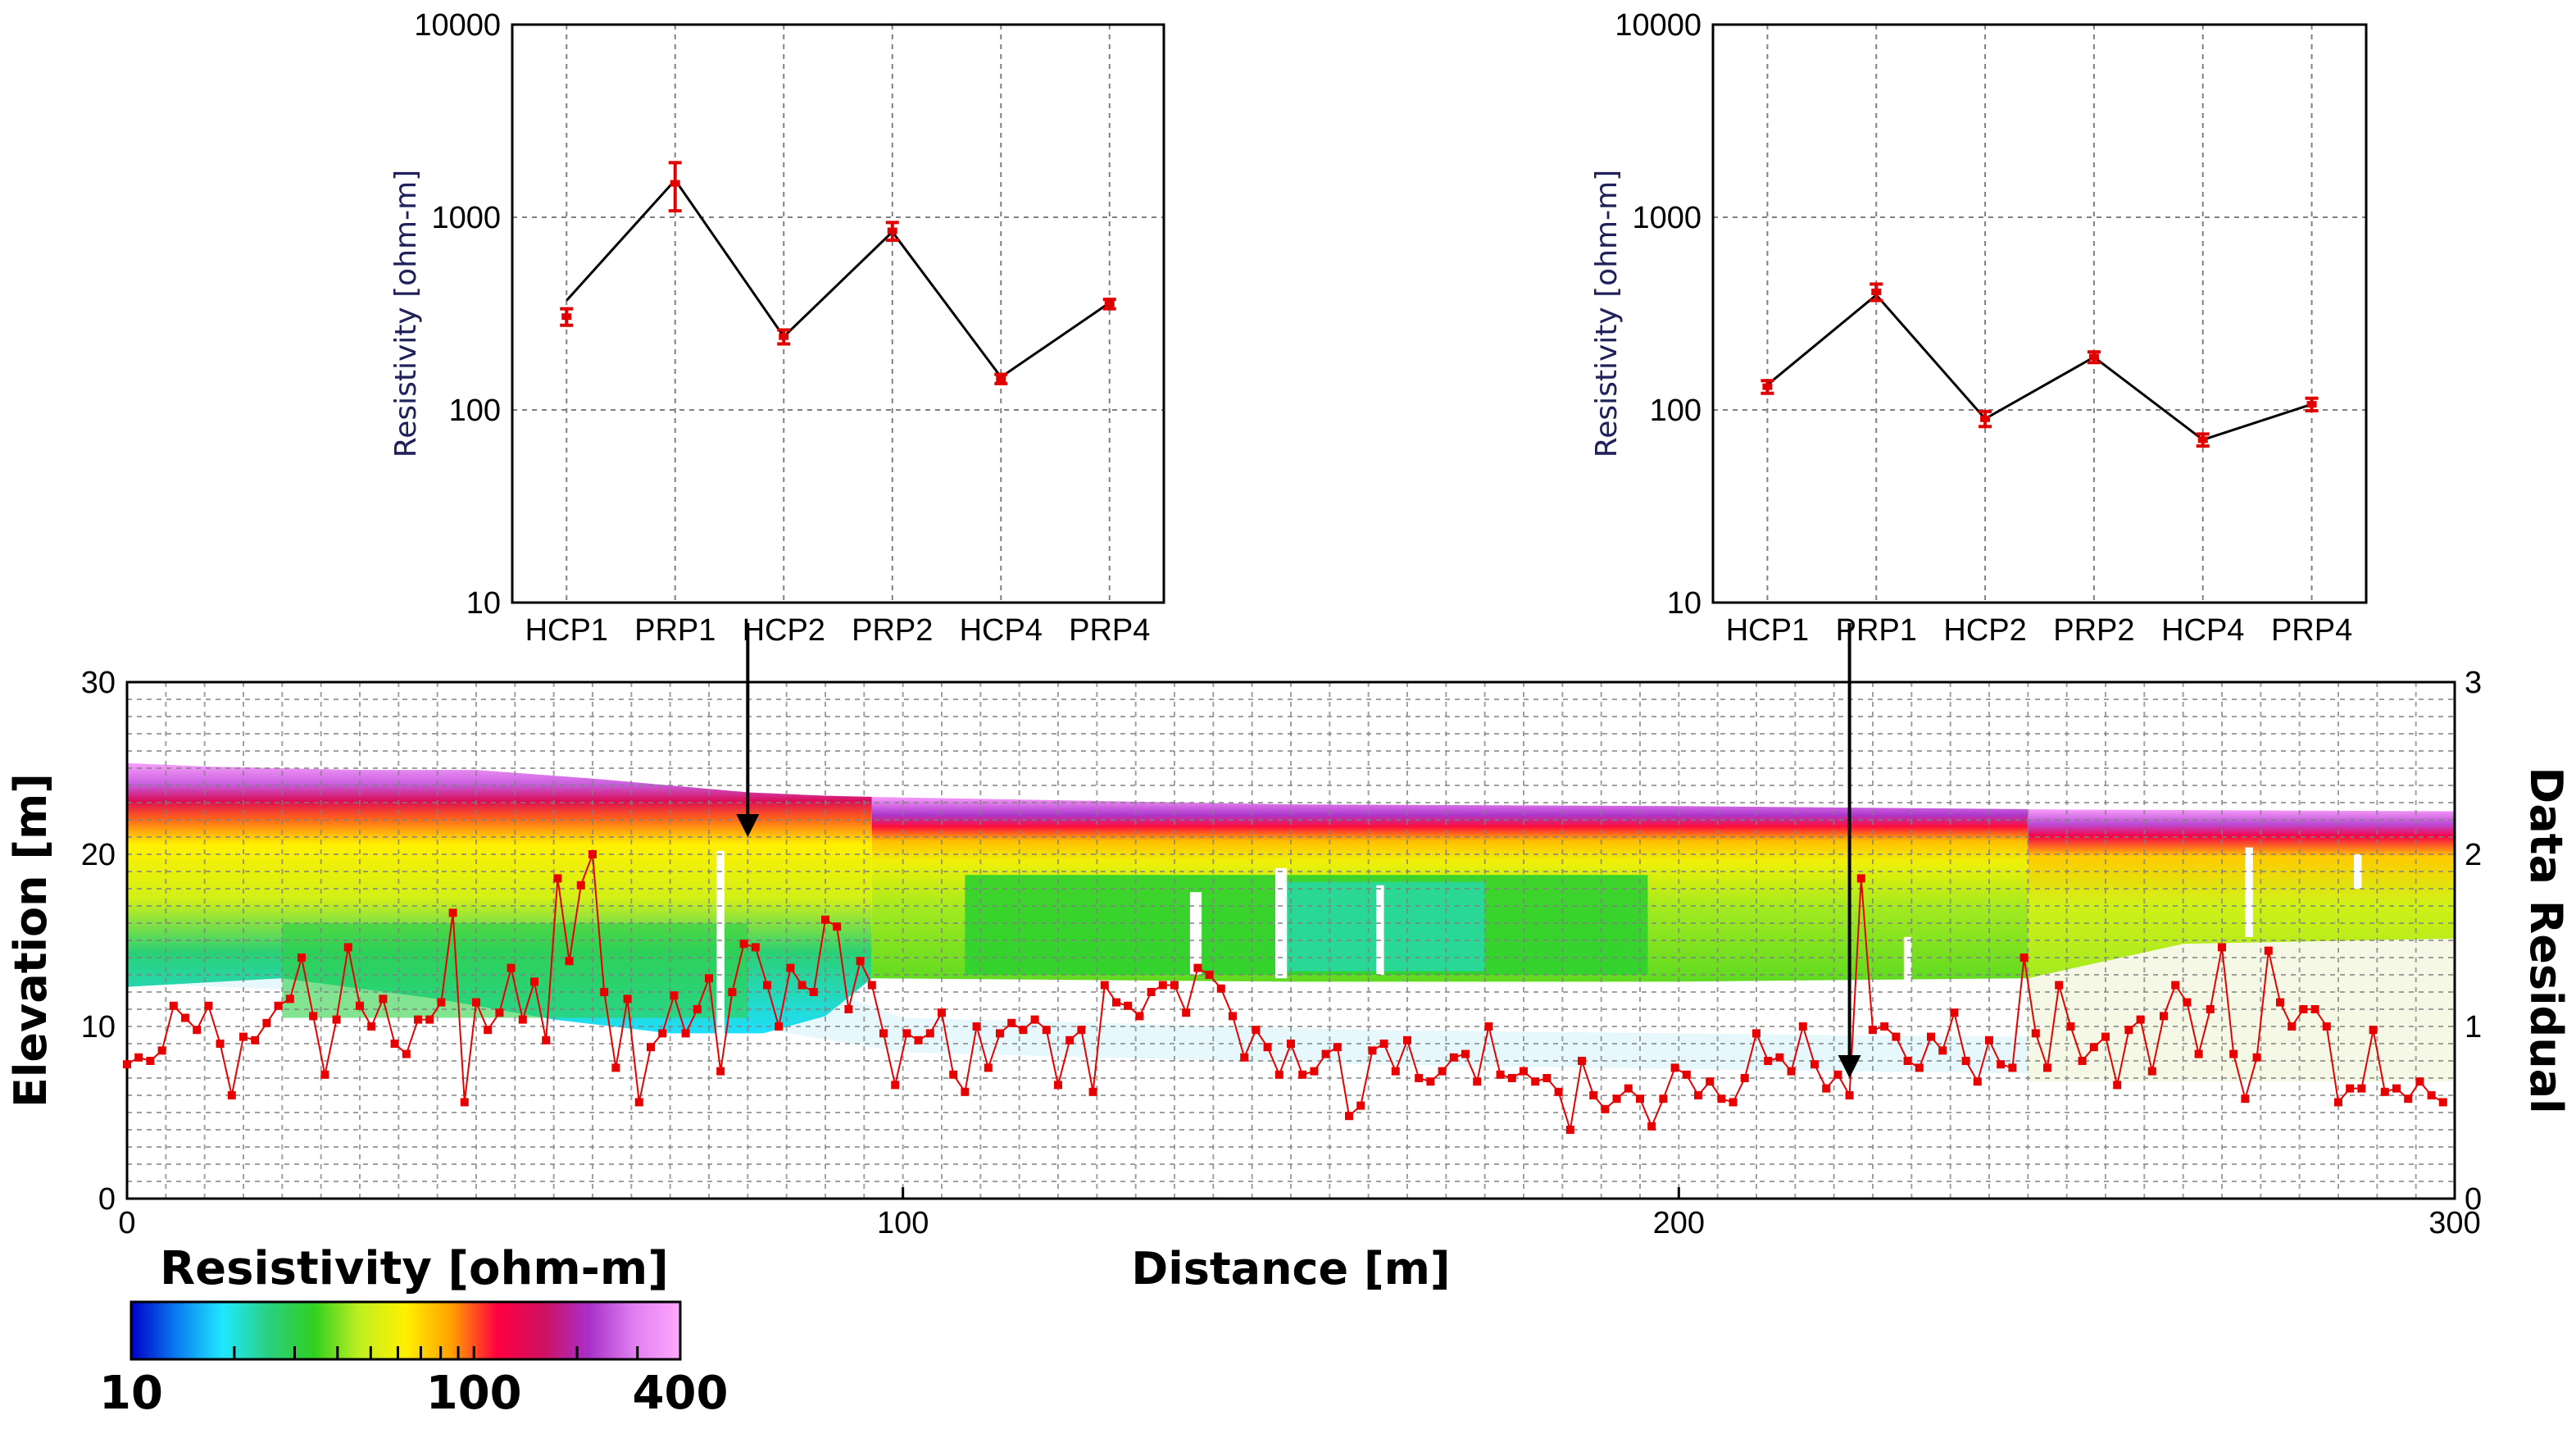  What do you see at coordinates (2473, 855) in the screenshot?
I see `y2-tick-label: 2` at bounding box center [2473, 855].